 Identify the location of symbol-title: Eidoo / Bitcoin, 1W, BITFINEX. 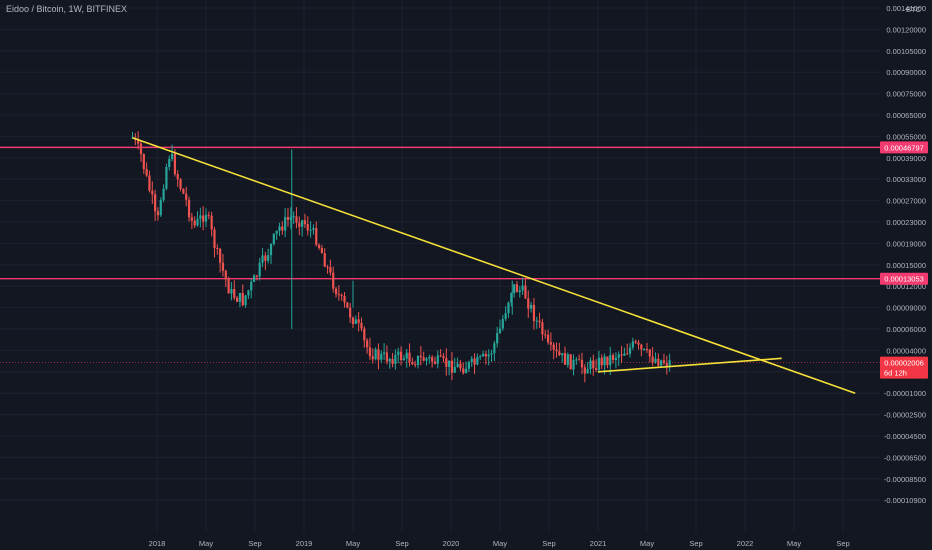
(67, 9).